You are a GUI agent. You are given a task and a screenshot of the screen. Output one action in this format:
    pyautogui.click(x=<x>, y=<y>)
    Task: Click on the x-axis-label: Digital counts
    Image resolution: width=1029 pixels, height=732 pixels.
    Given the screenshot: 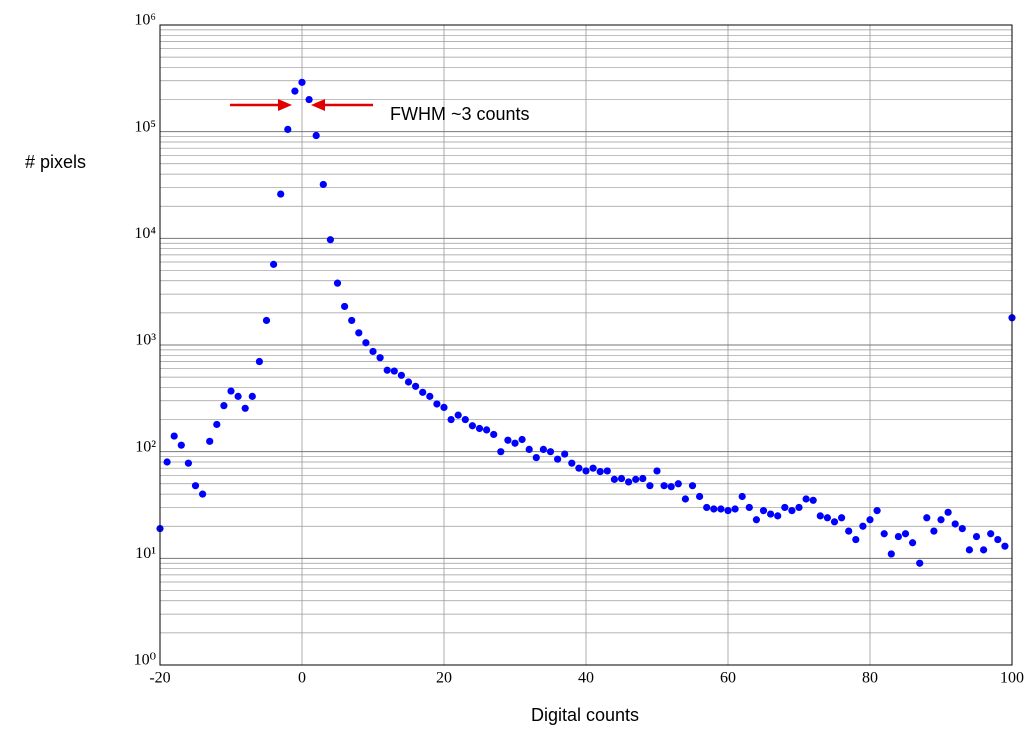 What is the action you would take?
    pyautogui.click(x=585, y=715)
    